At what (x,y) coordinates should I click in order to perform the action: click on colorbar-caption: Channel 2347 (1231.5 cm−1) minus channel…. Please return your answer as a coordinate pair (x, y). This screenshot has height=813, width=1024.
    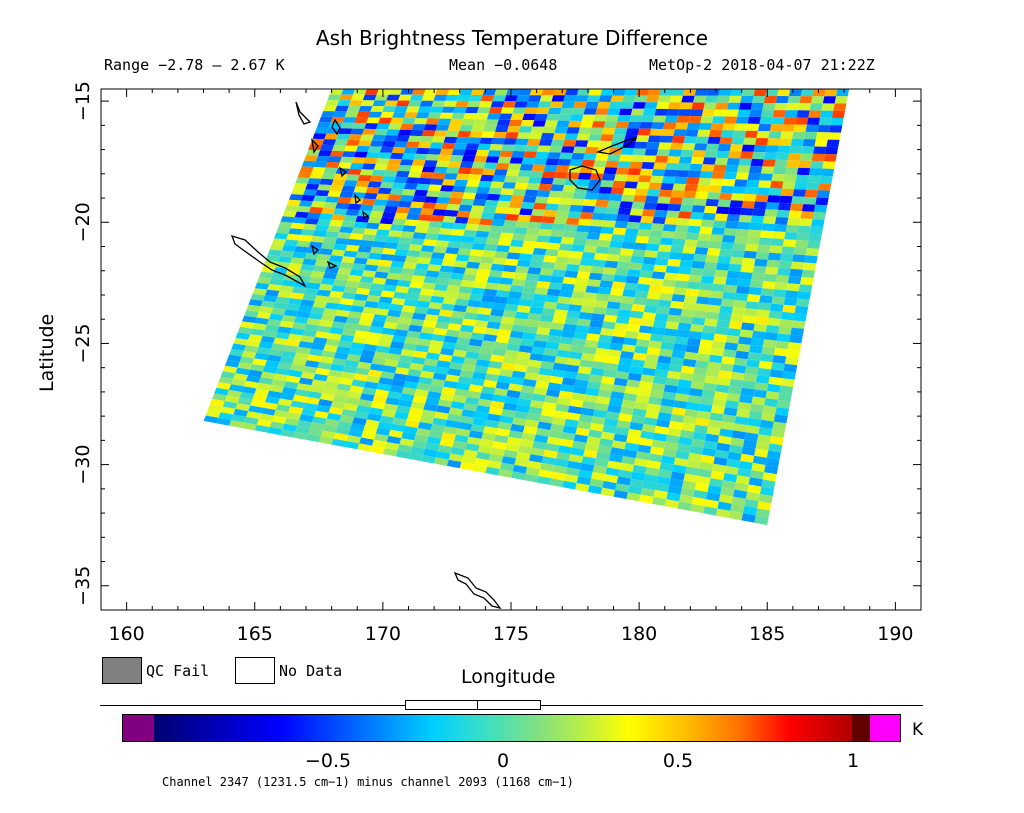
    Looking at the image, I should click on (368, 782).